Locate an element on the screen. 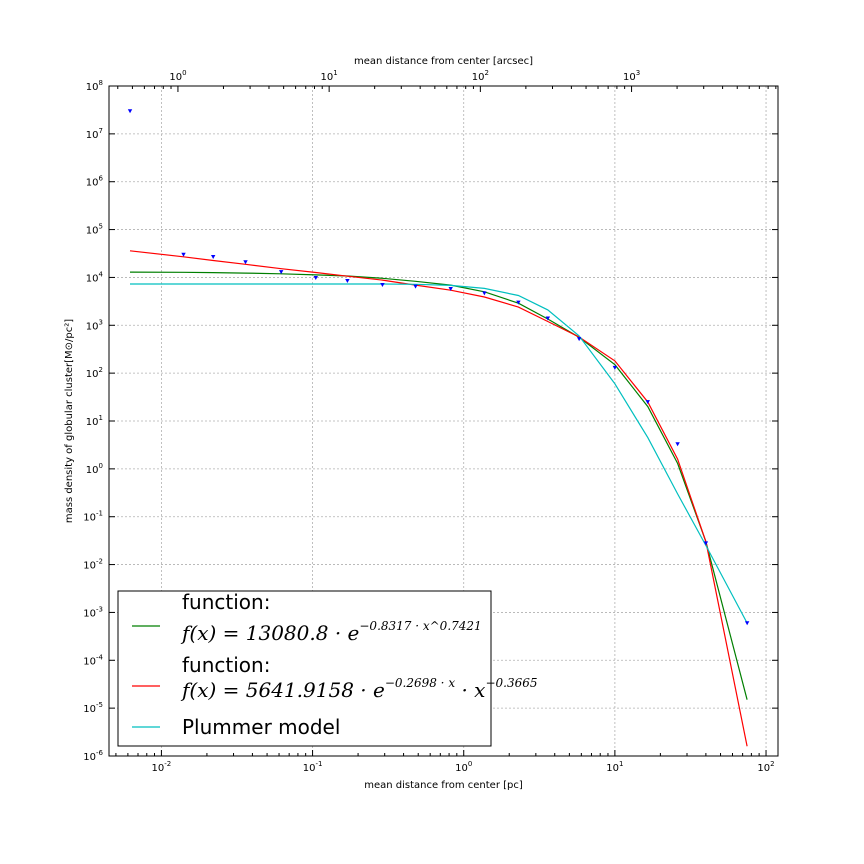 The image size is (864, 864). y-tick-label: 10² is located at coordinates (94, 373).